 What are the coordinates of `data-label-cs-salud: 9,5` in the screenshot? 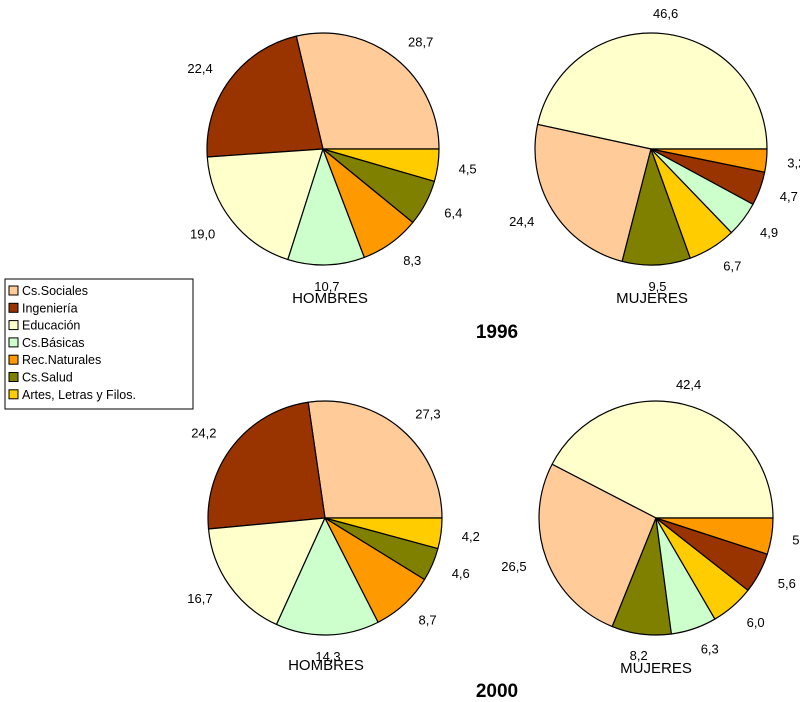 It's located at (657, 286).